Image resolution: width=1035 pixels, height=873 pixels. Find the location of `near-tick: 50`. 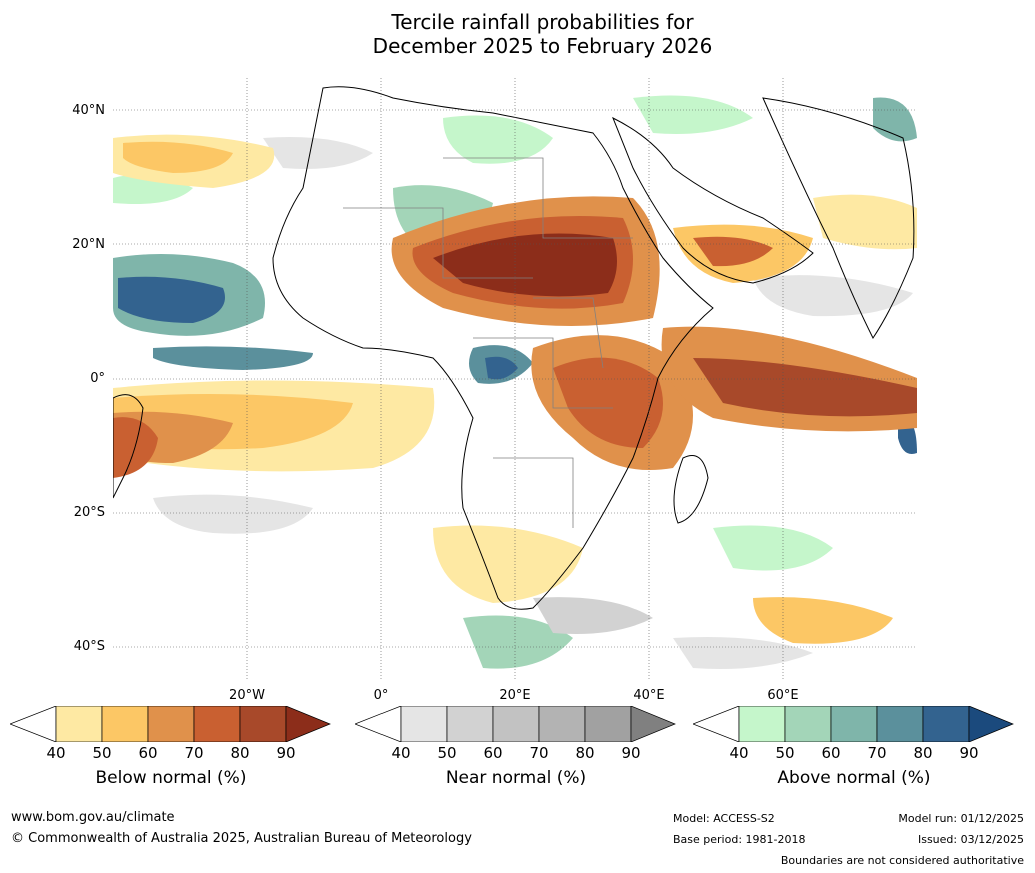

near-tick: 50 is located at coordinates (447, 753).